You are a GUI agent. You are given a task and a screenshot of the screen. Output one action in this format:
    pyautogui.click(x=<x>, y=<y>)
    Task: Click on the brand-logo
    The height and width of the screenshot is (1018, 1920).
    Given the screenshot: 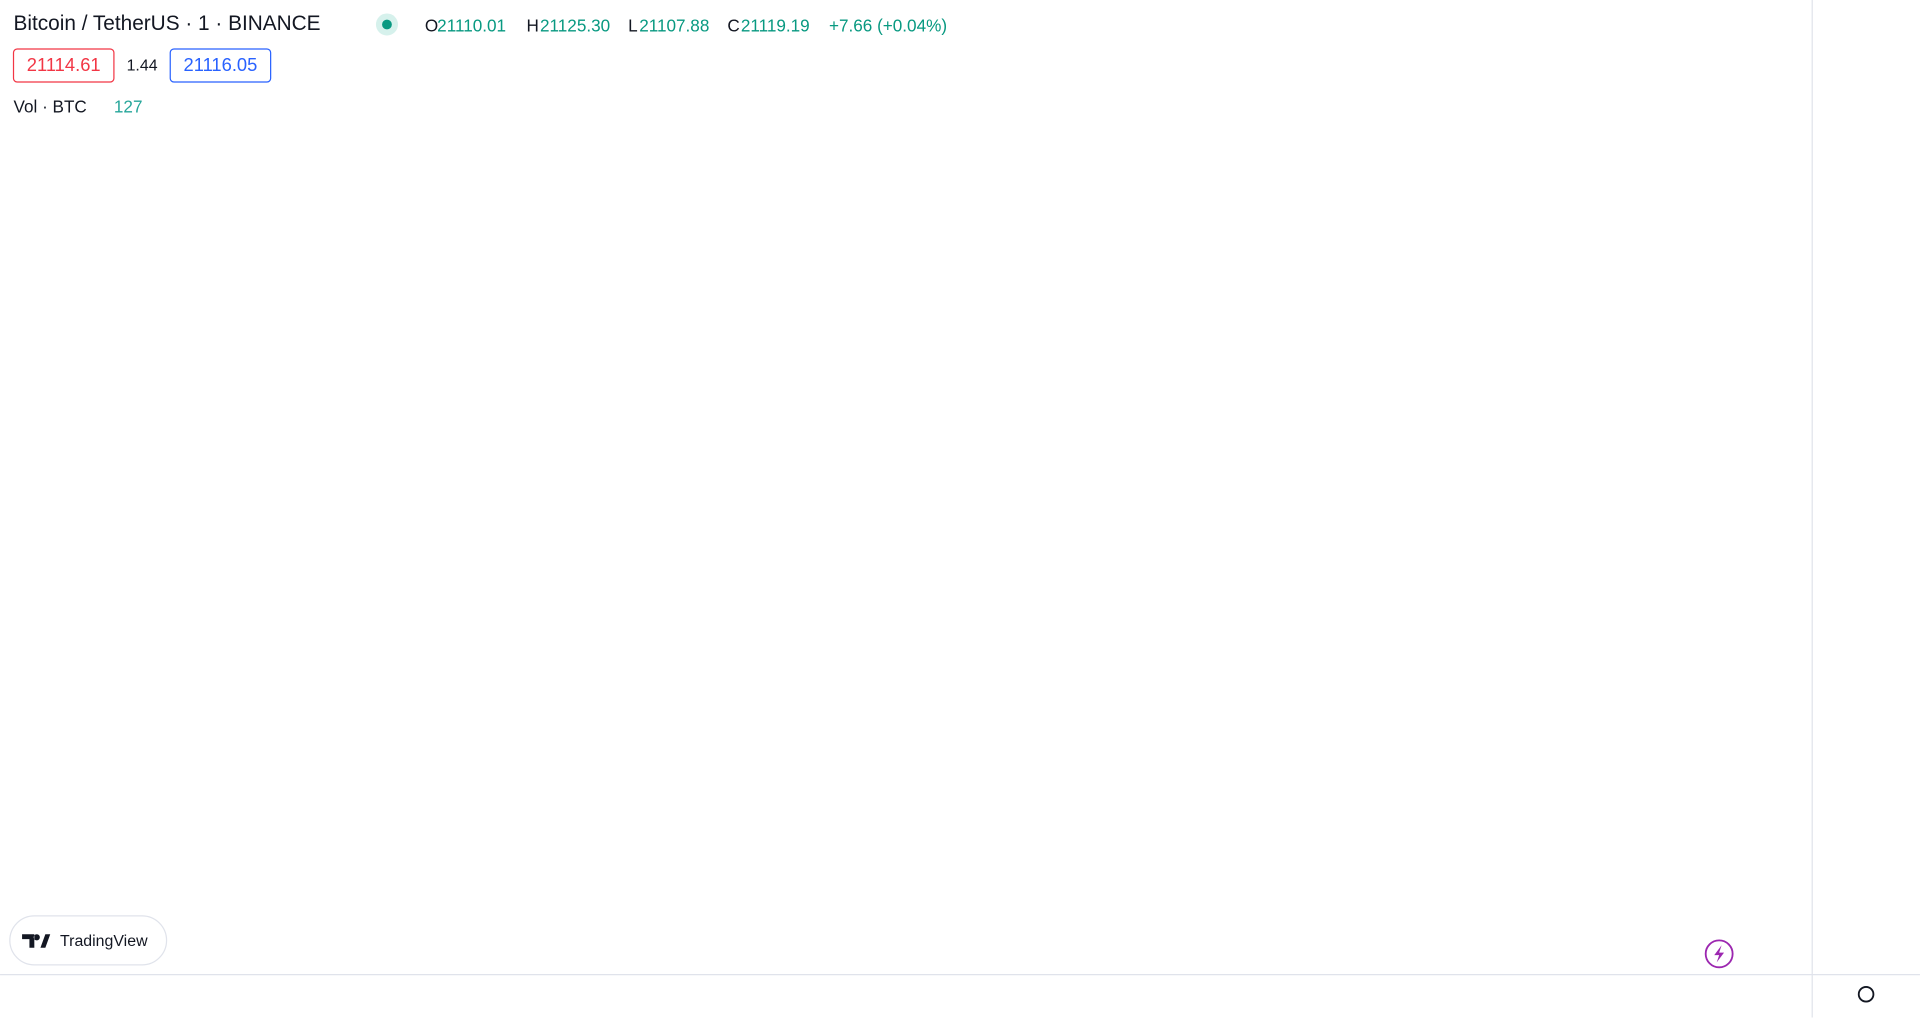 What is the action you would take?
    pyautogui.click(x=36, y=941)
    